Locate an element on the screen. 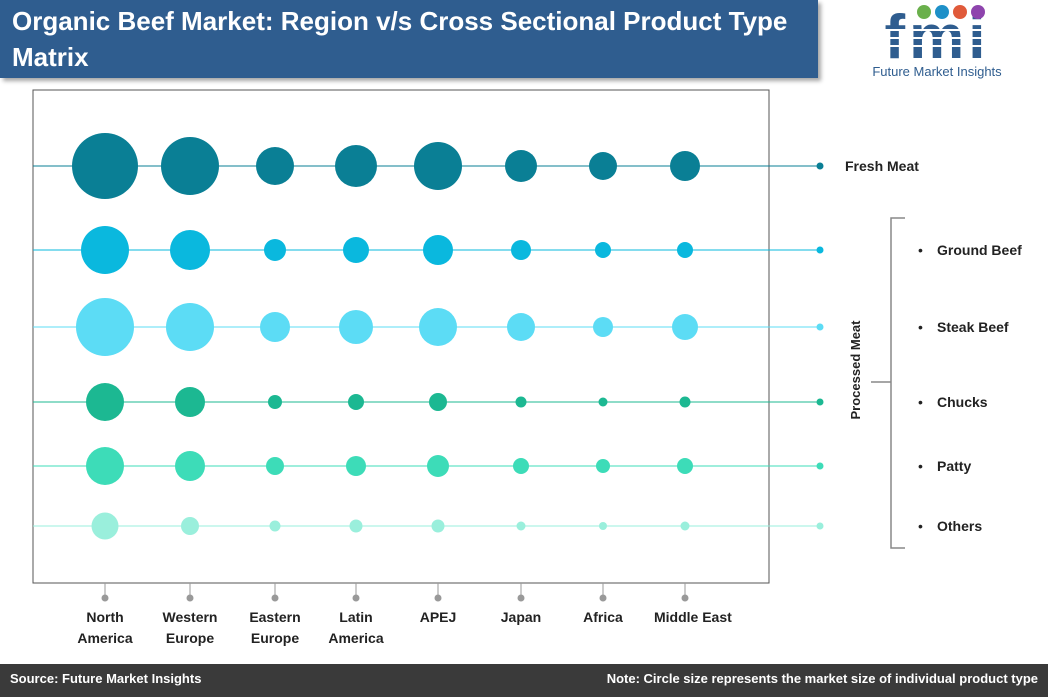 The width and height of the screenshot is (1048, 697). fmi-logo-mark: fmi is located at coordinates (937, 37).